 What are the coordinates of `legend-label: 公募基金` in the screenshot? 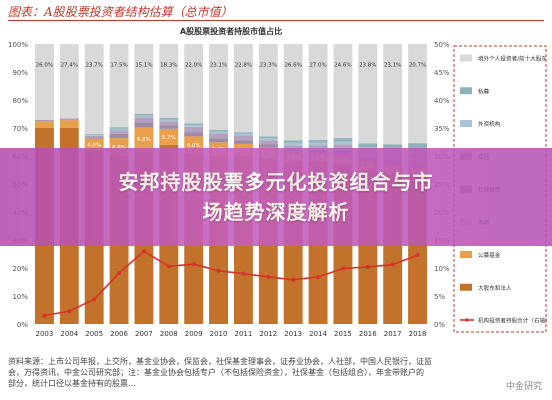 It's located at (489, 255).